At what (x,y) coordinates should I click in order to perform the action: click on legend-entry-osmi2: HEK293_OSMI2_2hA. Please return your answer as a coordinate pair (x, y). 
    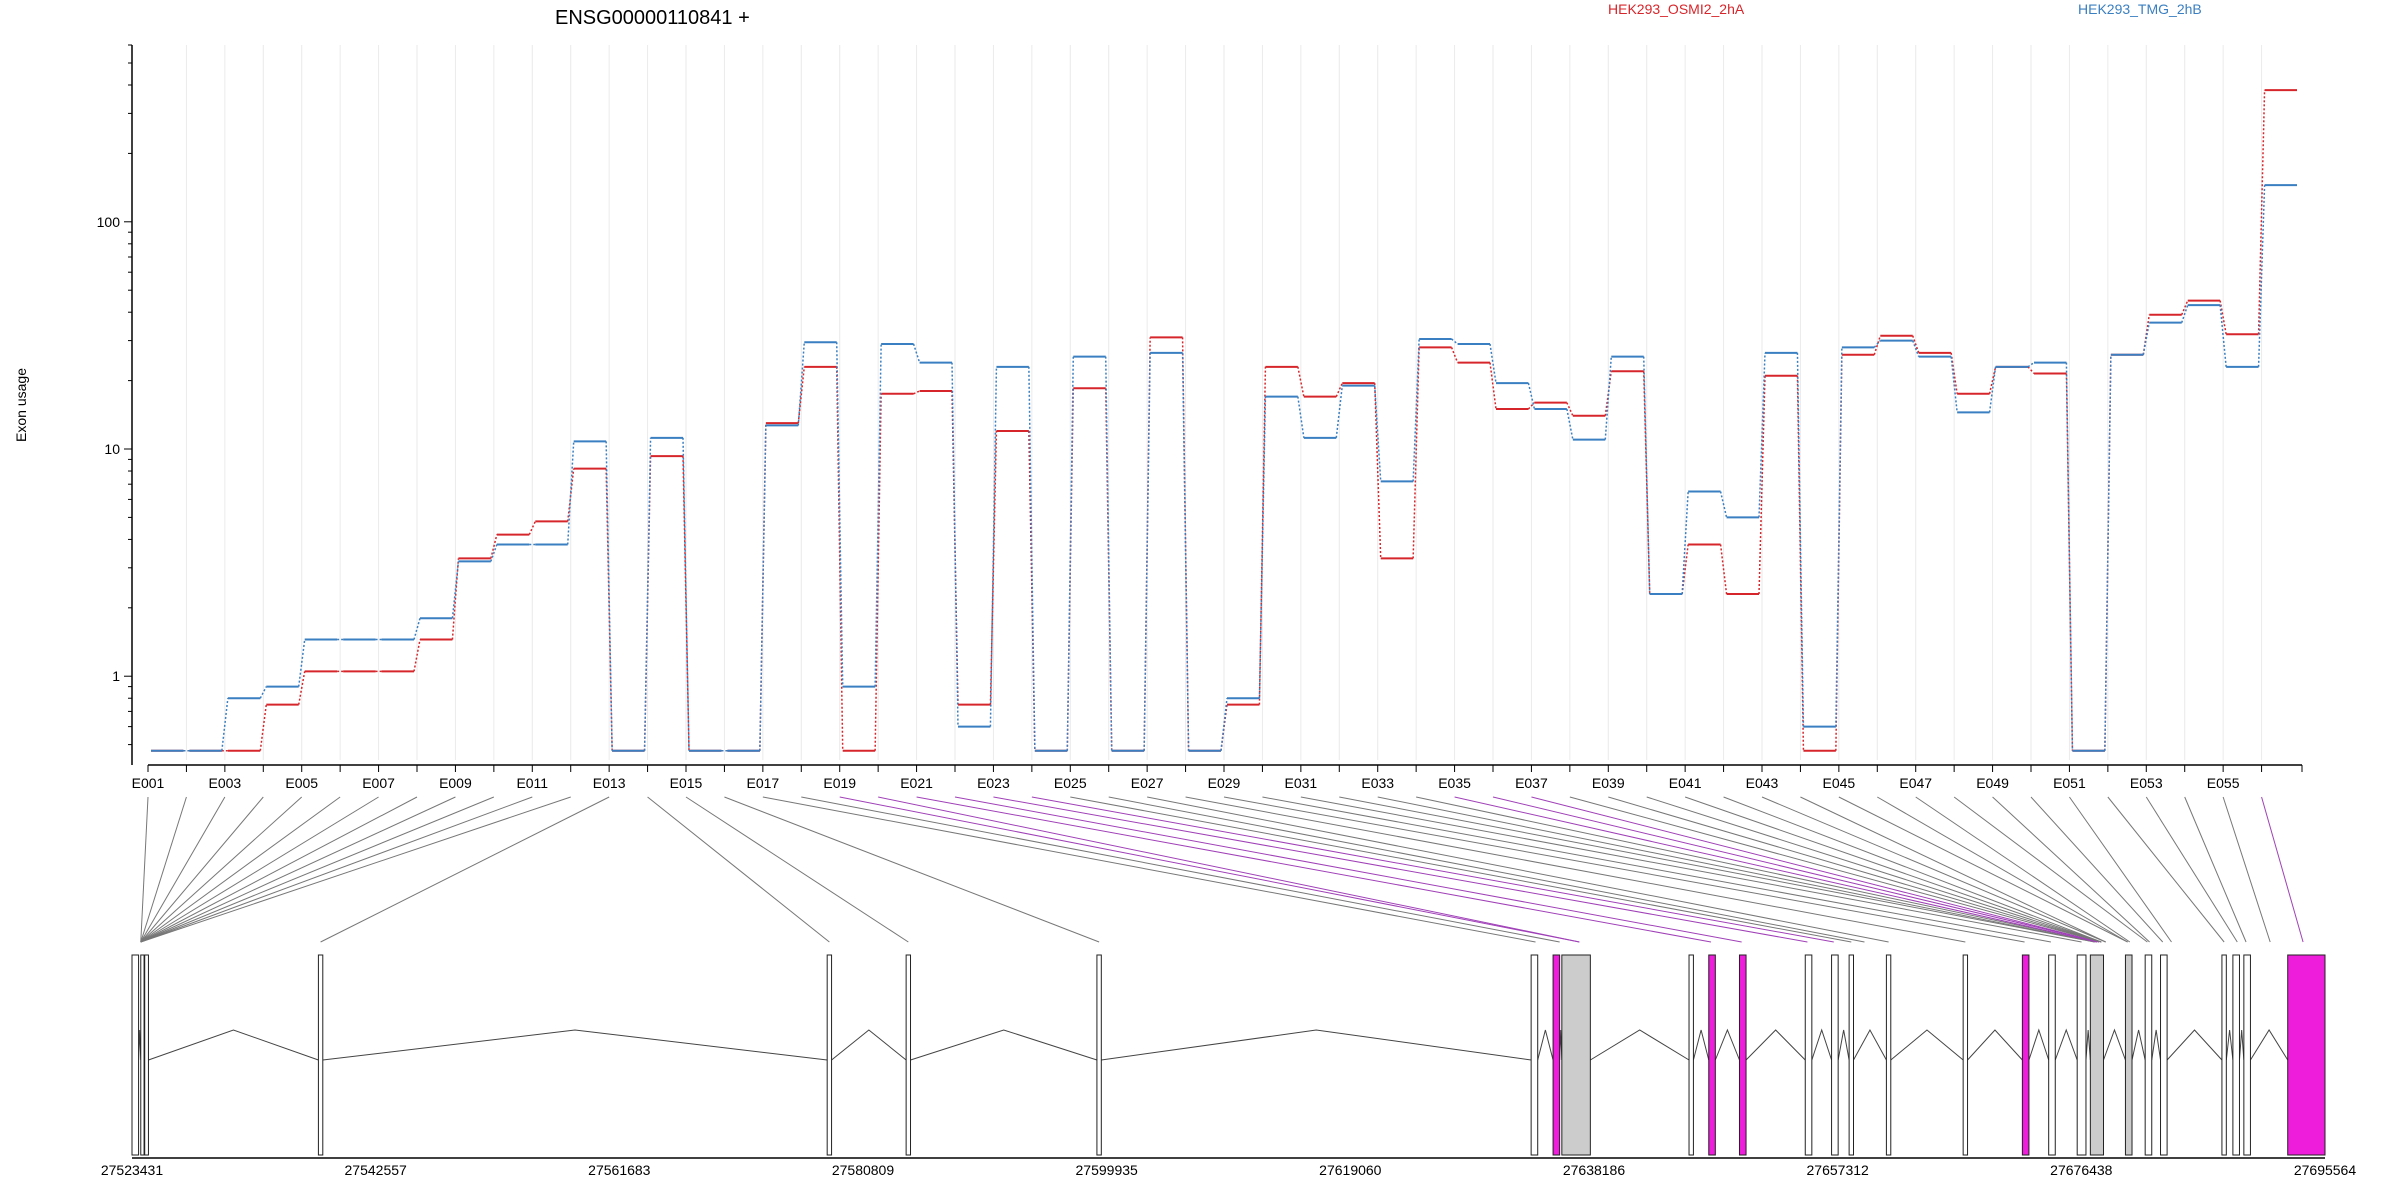
    Looking at the image, I should click on (1676, 9).